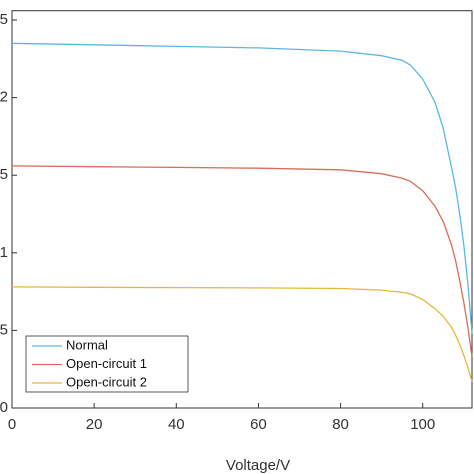 The width and height of the screenshot is (474, 474). What do you see at coordinates (422, 424) in the screenshot?
I see `x-tick-label: 100` at bounding box center [422, 424].